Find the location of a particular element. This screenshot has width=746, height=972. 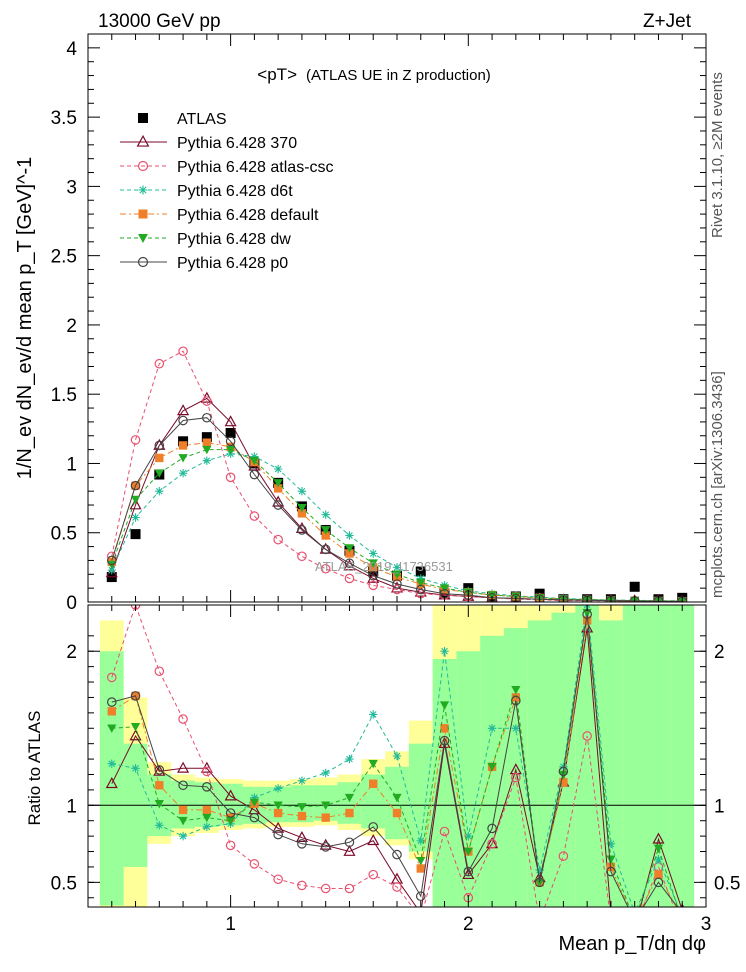

legend-entry-4: Pythia 6.428 default is located at coordinates (219, 215).